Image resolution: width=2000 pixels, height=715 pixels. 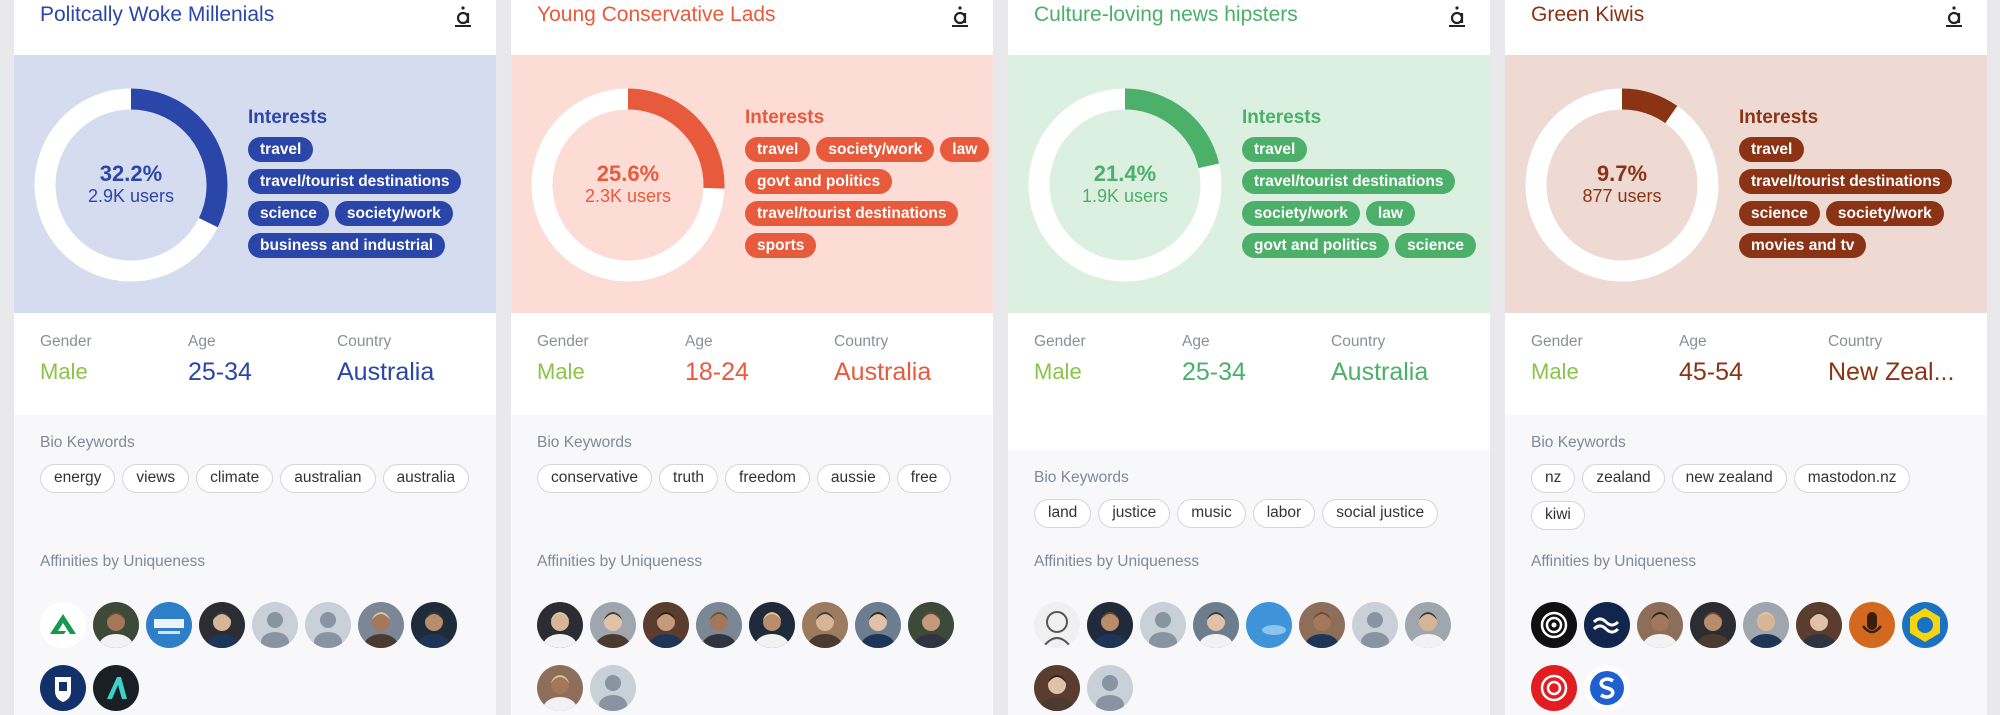 What do you see at coordinates (63, 625) in the screenshot?
I see `affinity-avatar-green-a-logo` at bounding box center [63, 625].